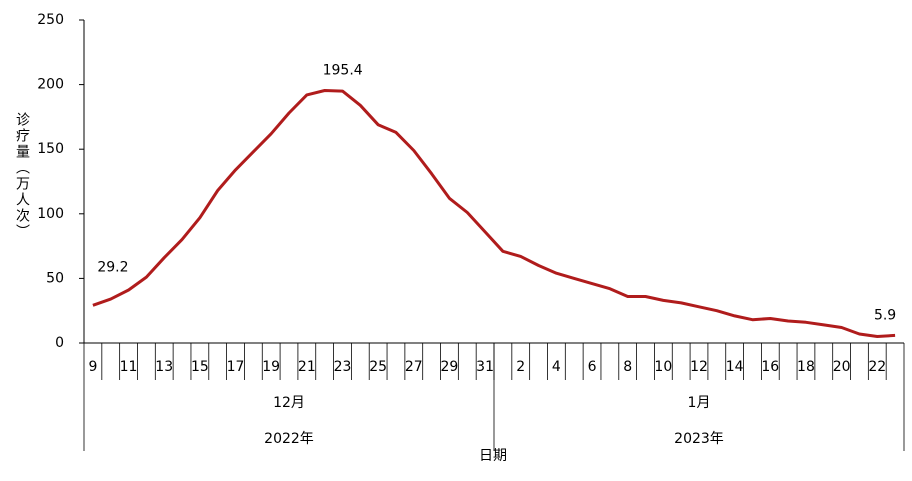  Describe the element at coordinates (50, 214) in the screenshot. I see `y-tick-label: 100` at that location.